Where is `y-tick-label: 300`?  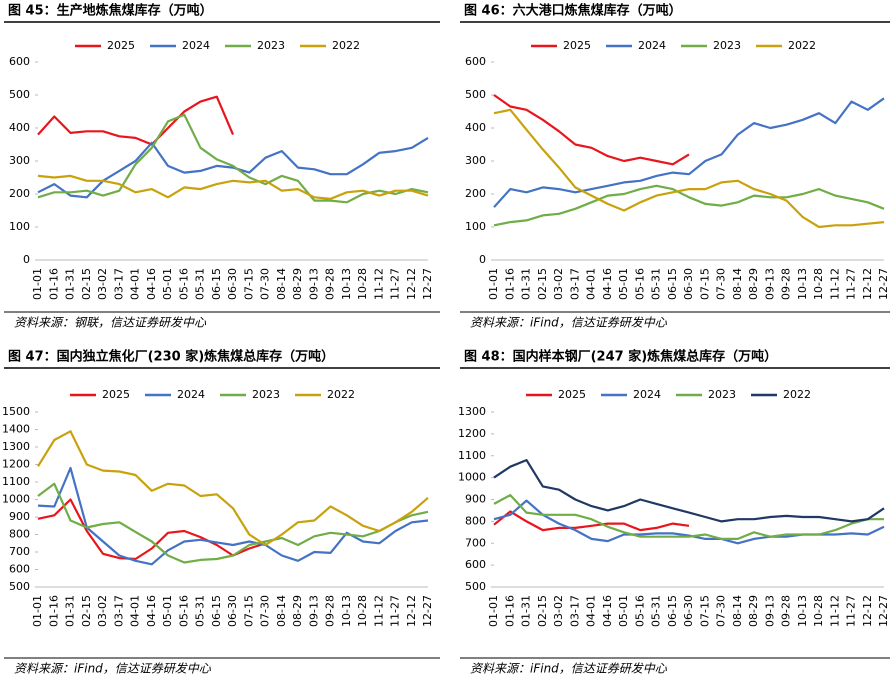
y-tick-label: 300 is located at coordinates (475, 160).